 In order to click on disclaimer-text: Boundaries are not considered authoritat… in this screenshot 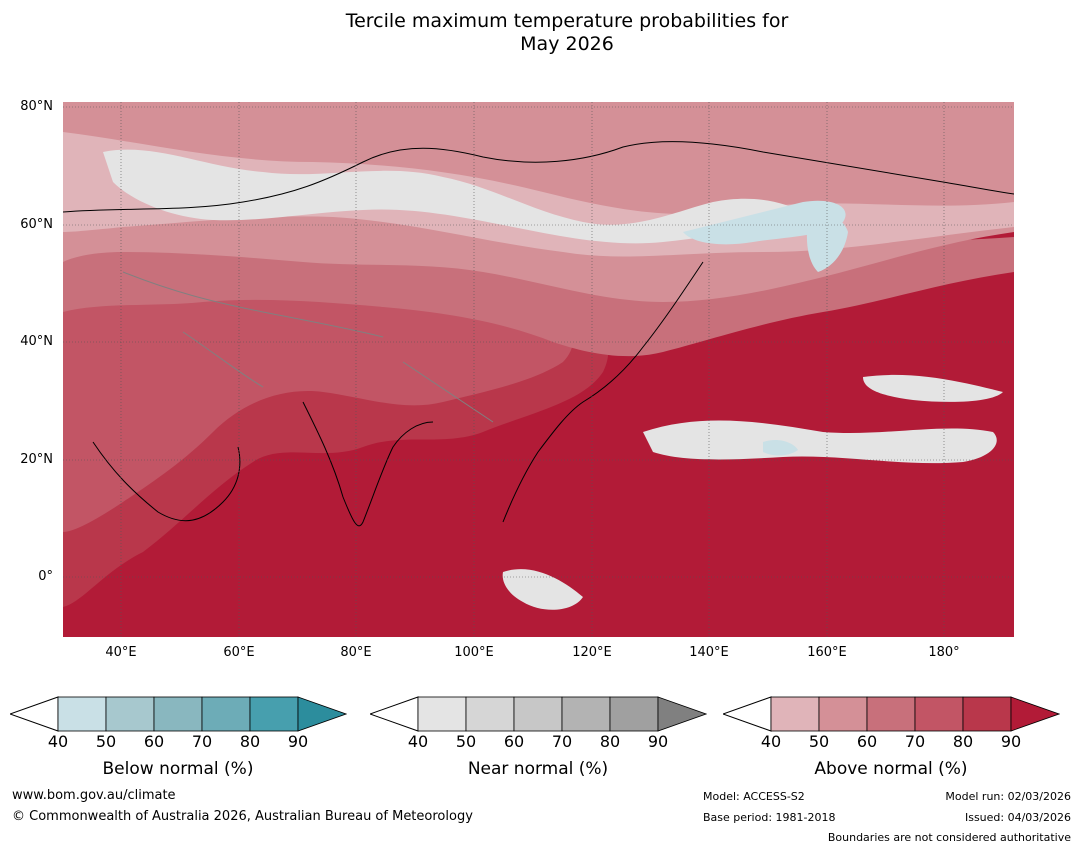, I will do `click(949, 837)`.